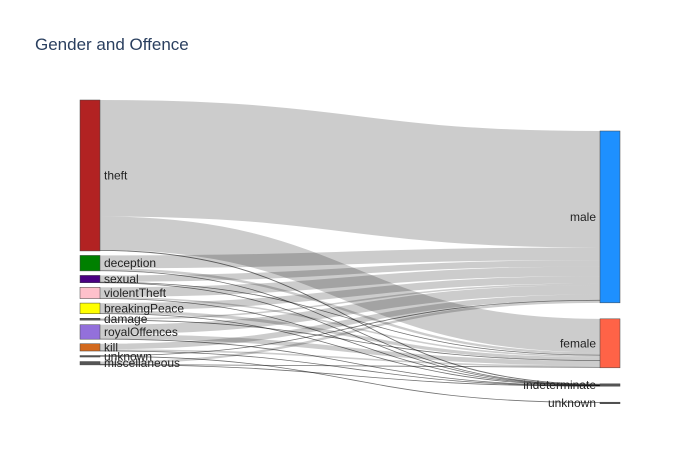 This screenshot has height=450, width=700. What do you see at coordinates (116, 175) in the screenshot?
I see `source-label-theft: theft` at bounding box center [116, 175].